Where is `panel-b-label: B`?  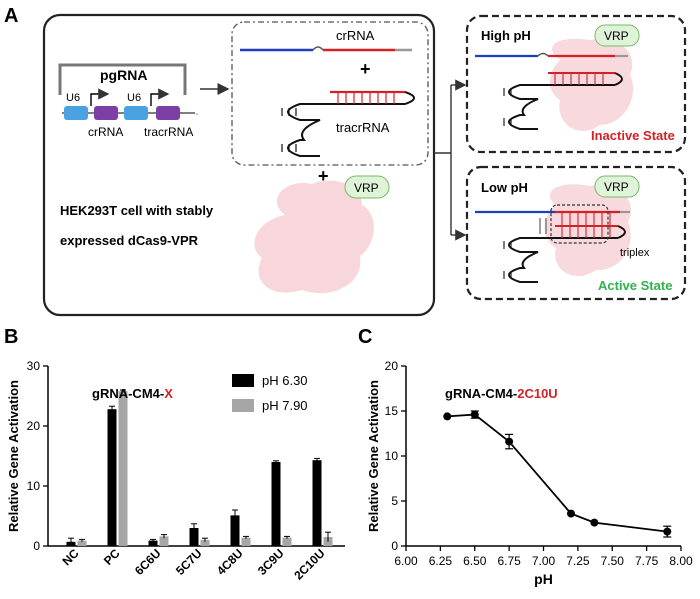 panel-b-label: B is located at coordinates (11, 337).